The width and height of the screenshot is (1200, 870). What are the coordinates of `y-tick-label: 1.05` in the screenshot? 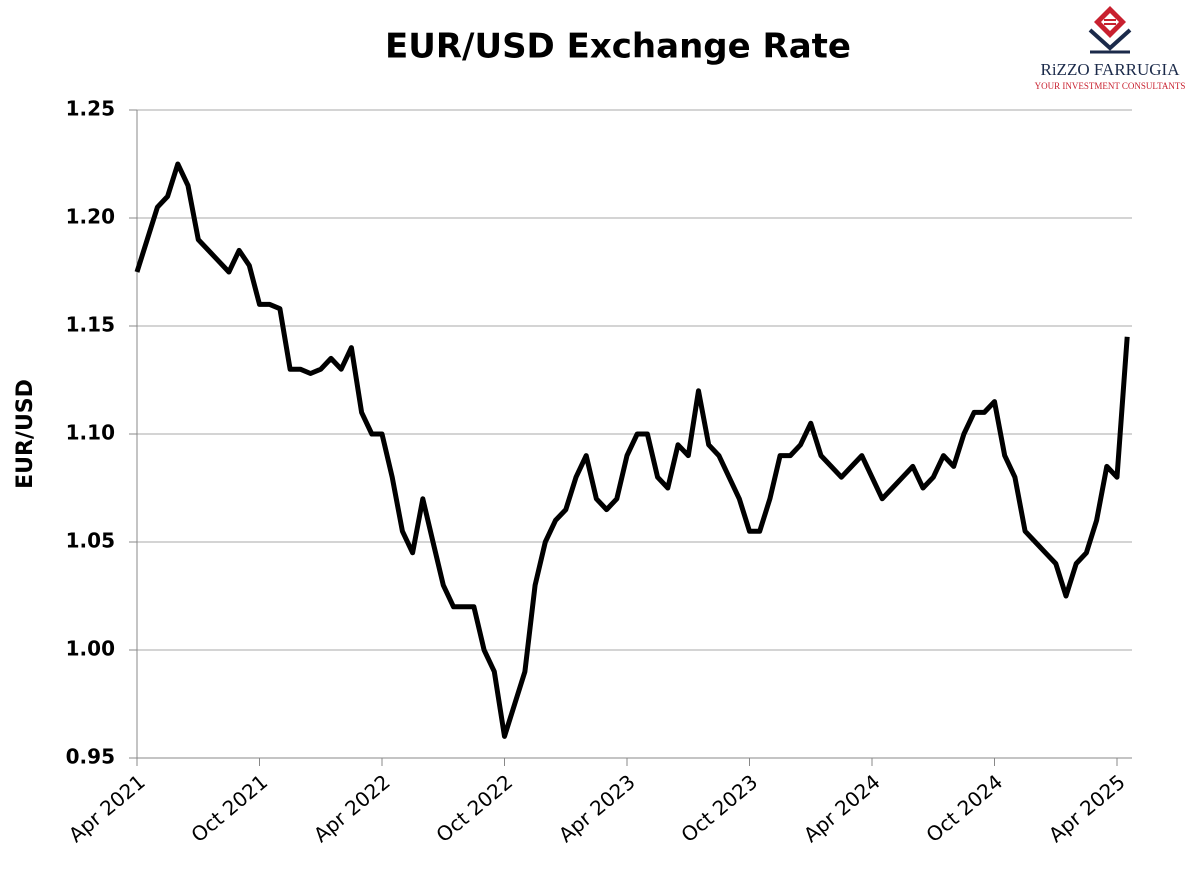 It's located at (90, 541).